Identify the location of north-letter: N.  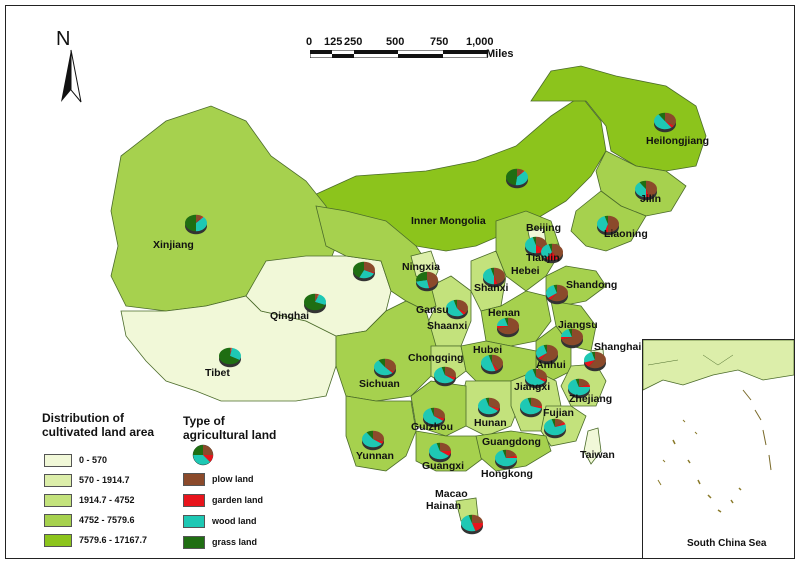
(63, 39).